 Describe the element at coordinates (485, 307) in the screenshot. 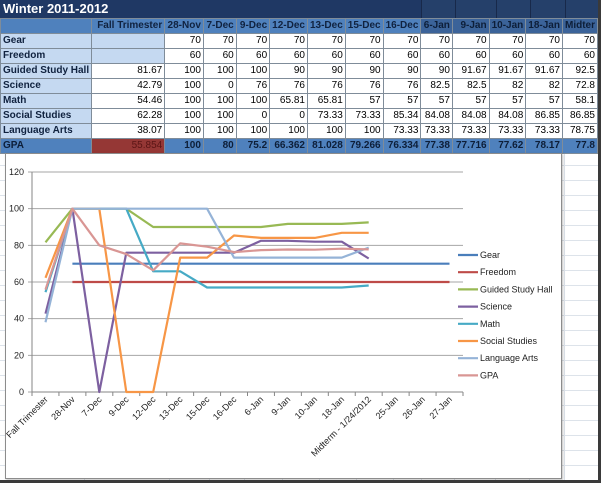

I see `legend-item: Science` at that location.